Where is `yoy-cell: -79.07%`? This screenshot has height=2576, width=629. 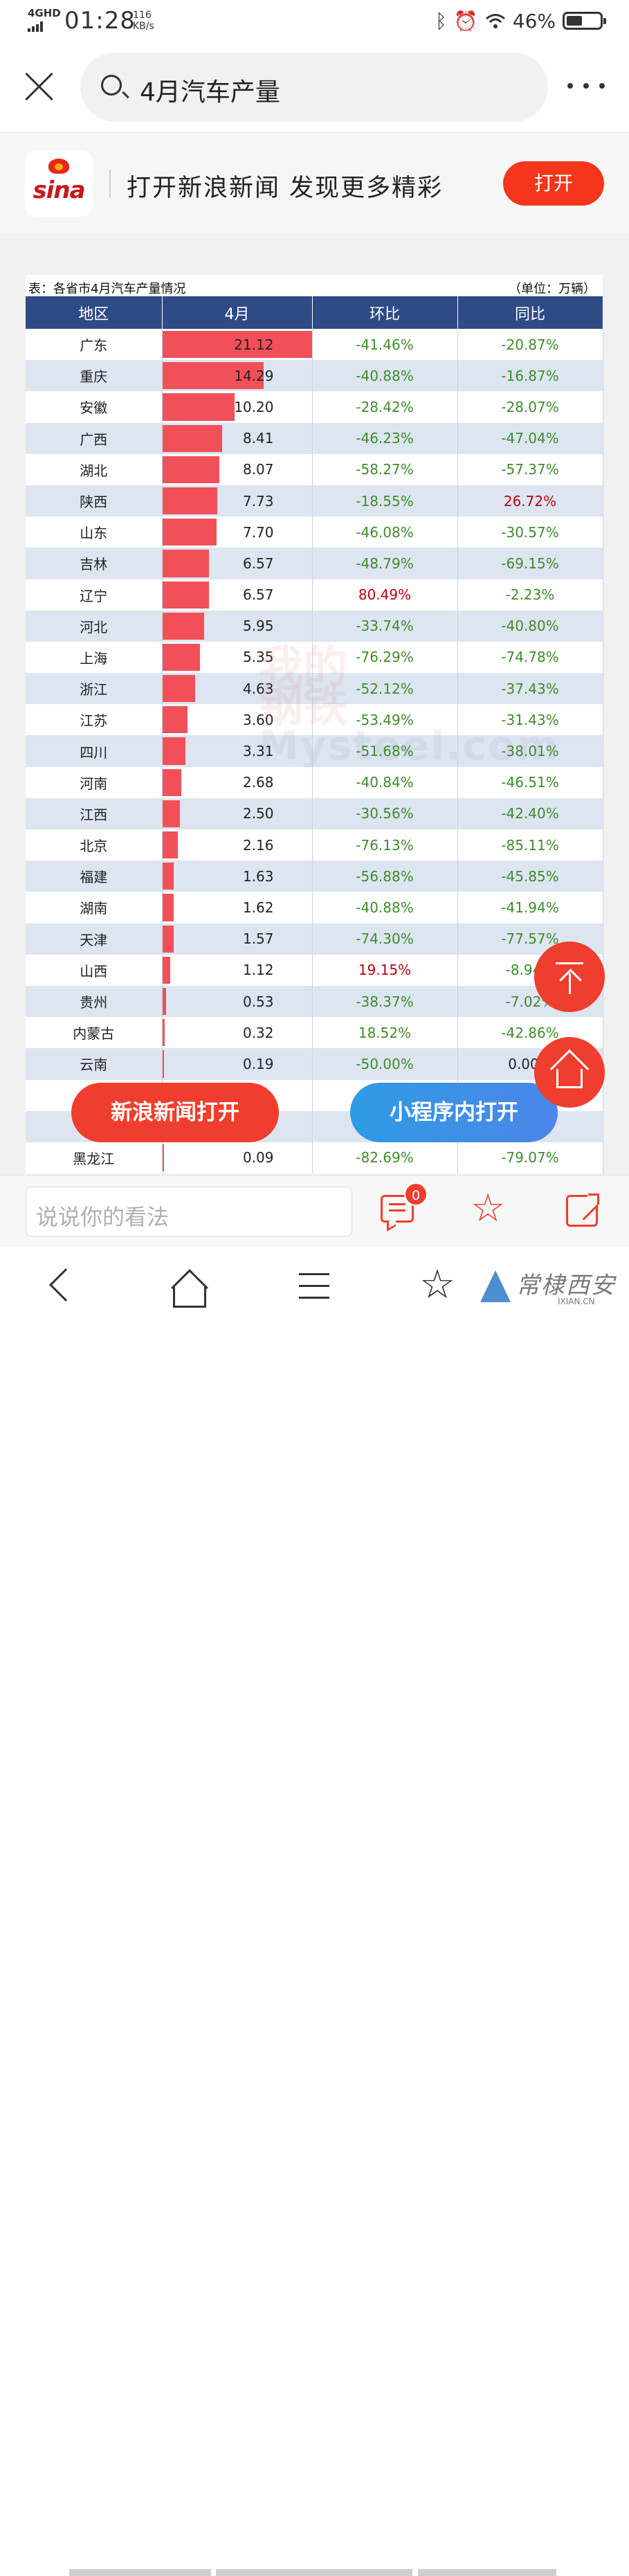 yoy-cell: -79.07% is located at coordinates (530, 1158).